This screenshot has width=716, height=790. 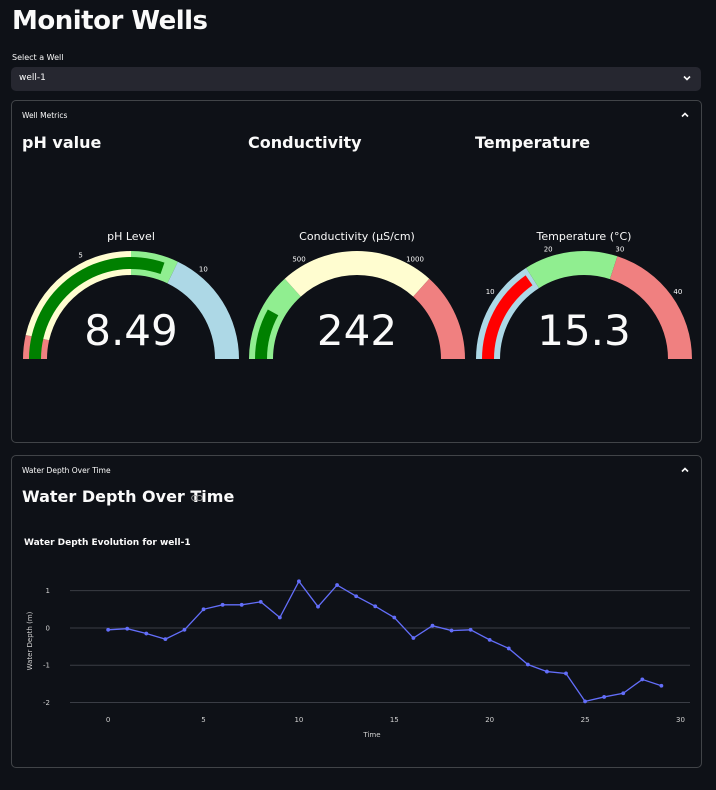 What do you see at coordinates (46, 703) in the screenshot?
I see `y-tick-label: -2` at bounding box center [46, 703].